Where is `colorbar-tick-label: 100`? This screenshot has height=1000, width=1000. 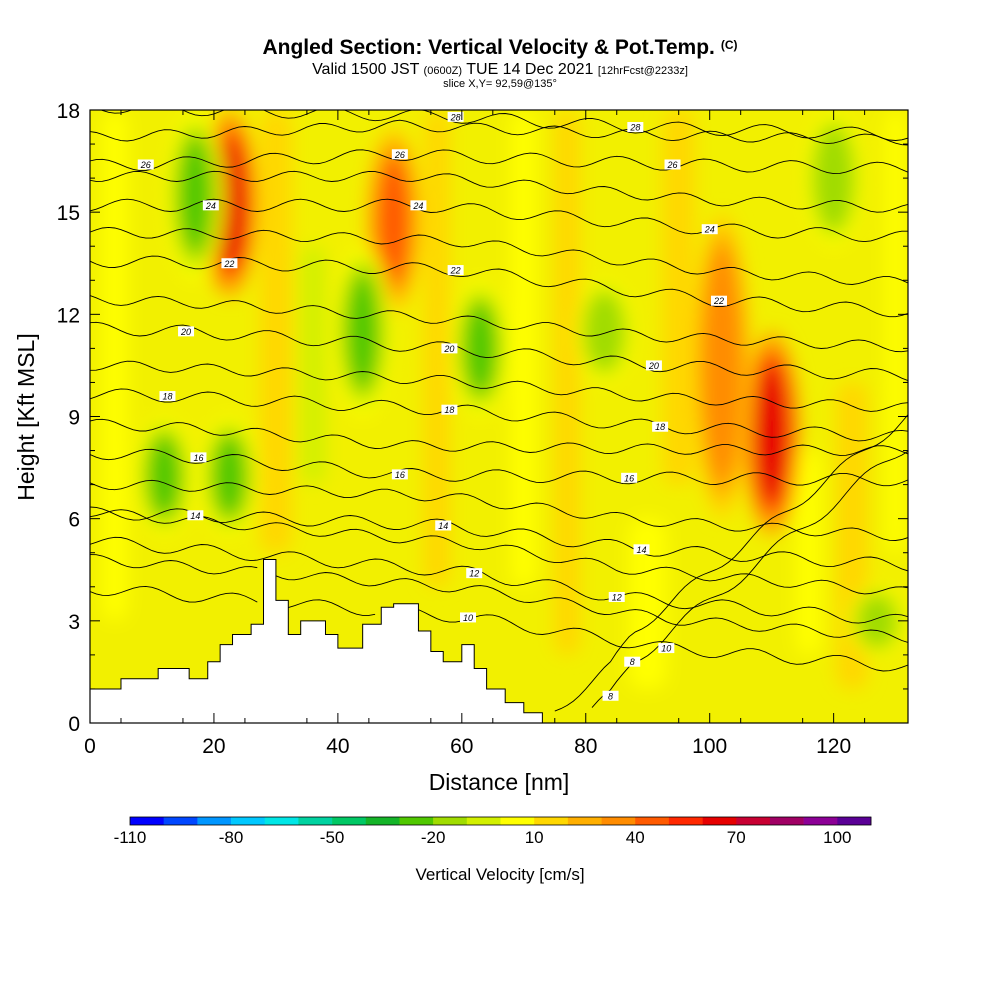
colorbar-tick-label: 100 is located at coordinates (837, 837).